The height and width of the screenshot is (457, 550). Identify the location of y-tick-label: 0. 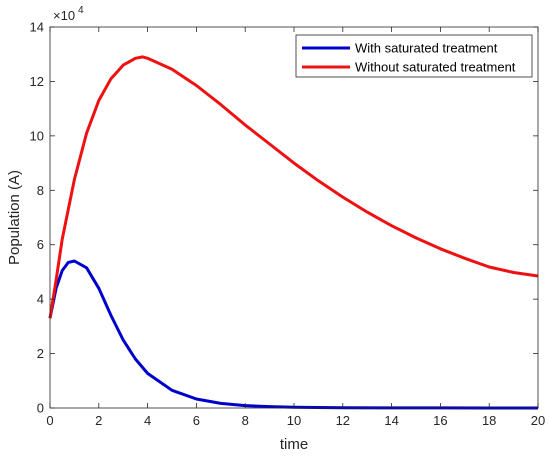
(40, 408).